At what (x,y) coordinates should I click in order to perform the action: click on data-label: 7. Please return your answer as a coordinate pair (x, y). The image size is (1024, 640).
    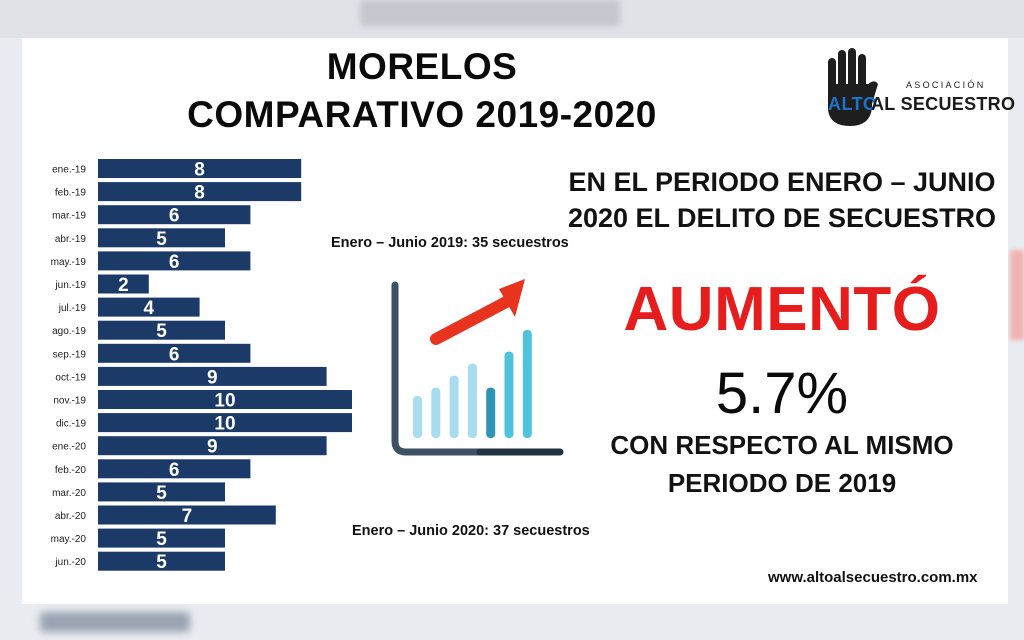
    Looking at the image, I should click on (187, 516).